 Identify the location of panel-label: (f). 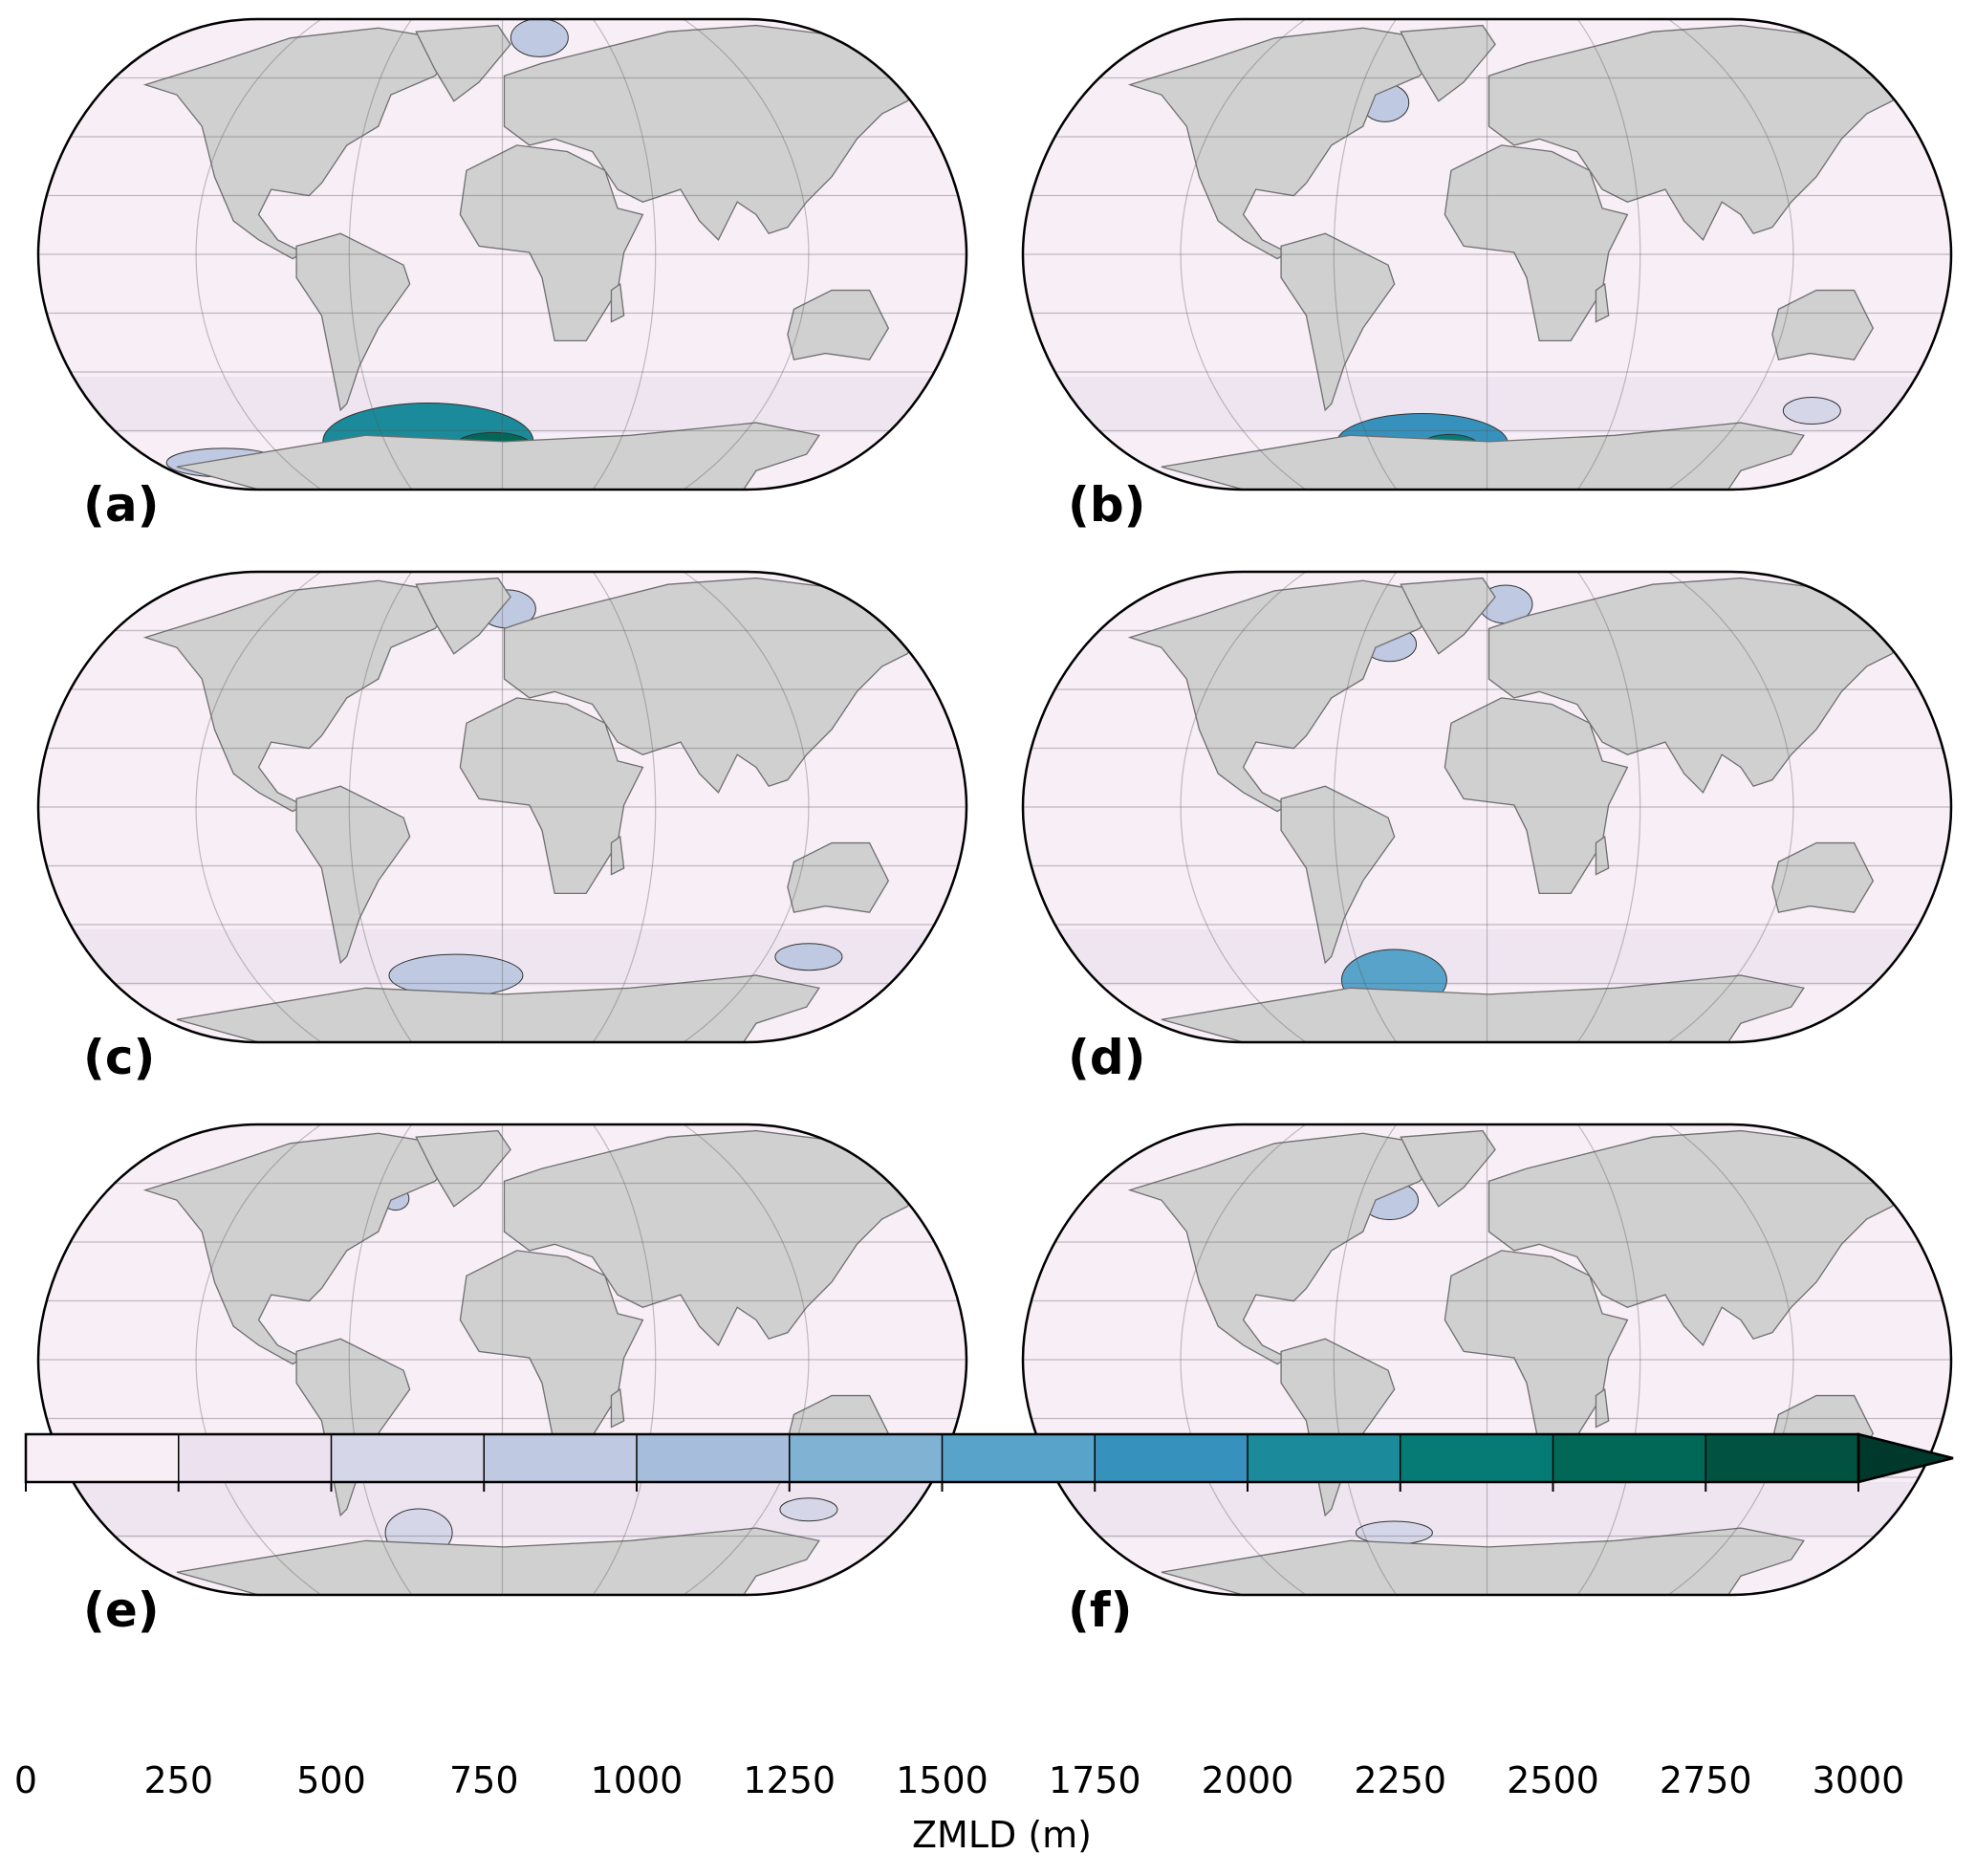
(1100, 1610).